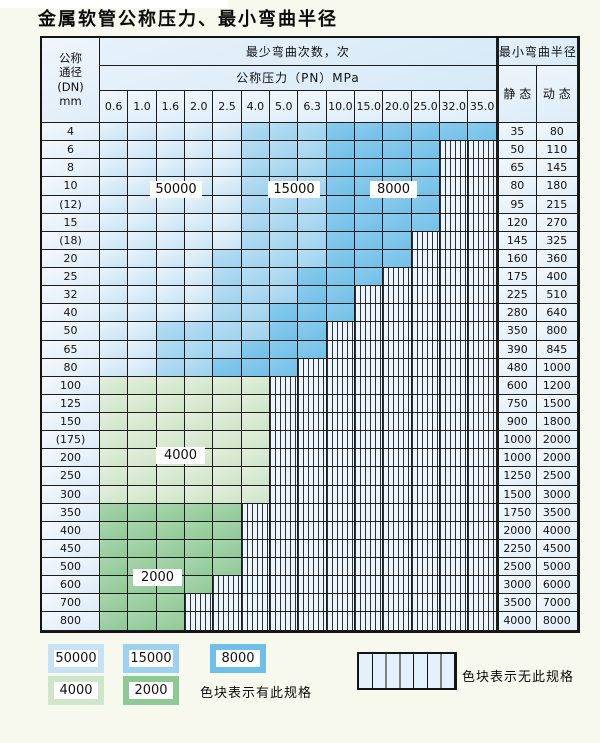 Image resolution: width=600 pixels, height=743 pixels. I want to click on pn-value-header: 20.0, so click(397, 107).